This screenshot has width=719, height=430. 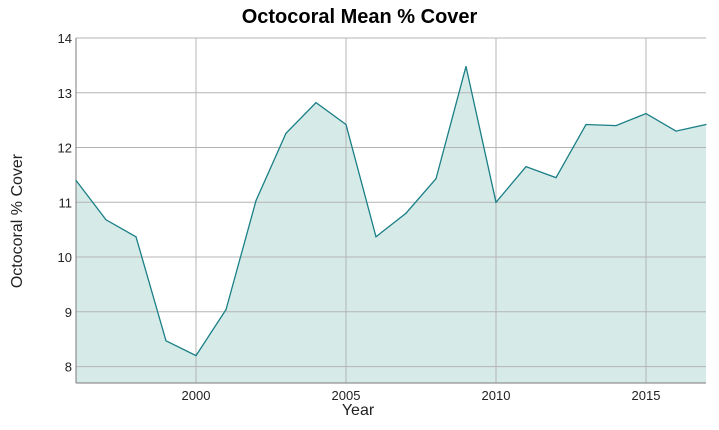 I want to click on y-tick-label-10: 10, so click(x=65, y=257).